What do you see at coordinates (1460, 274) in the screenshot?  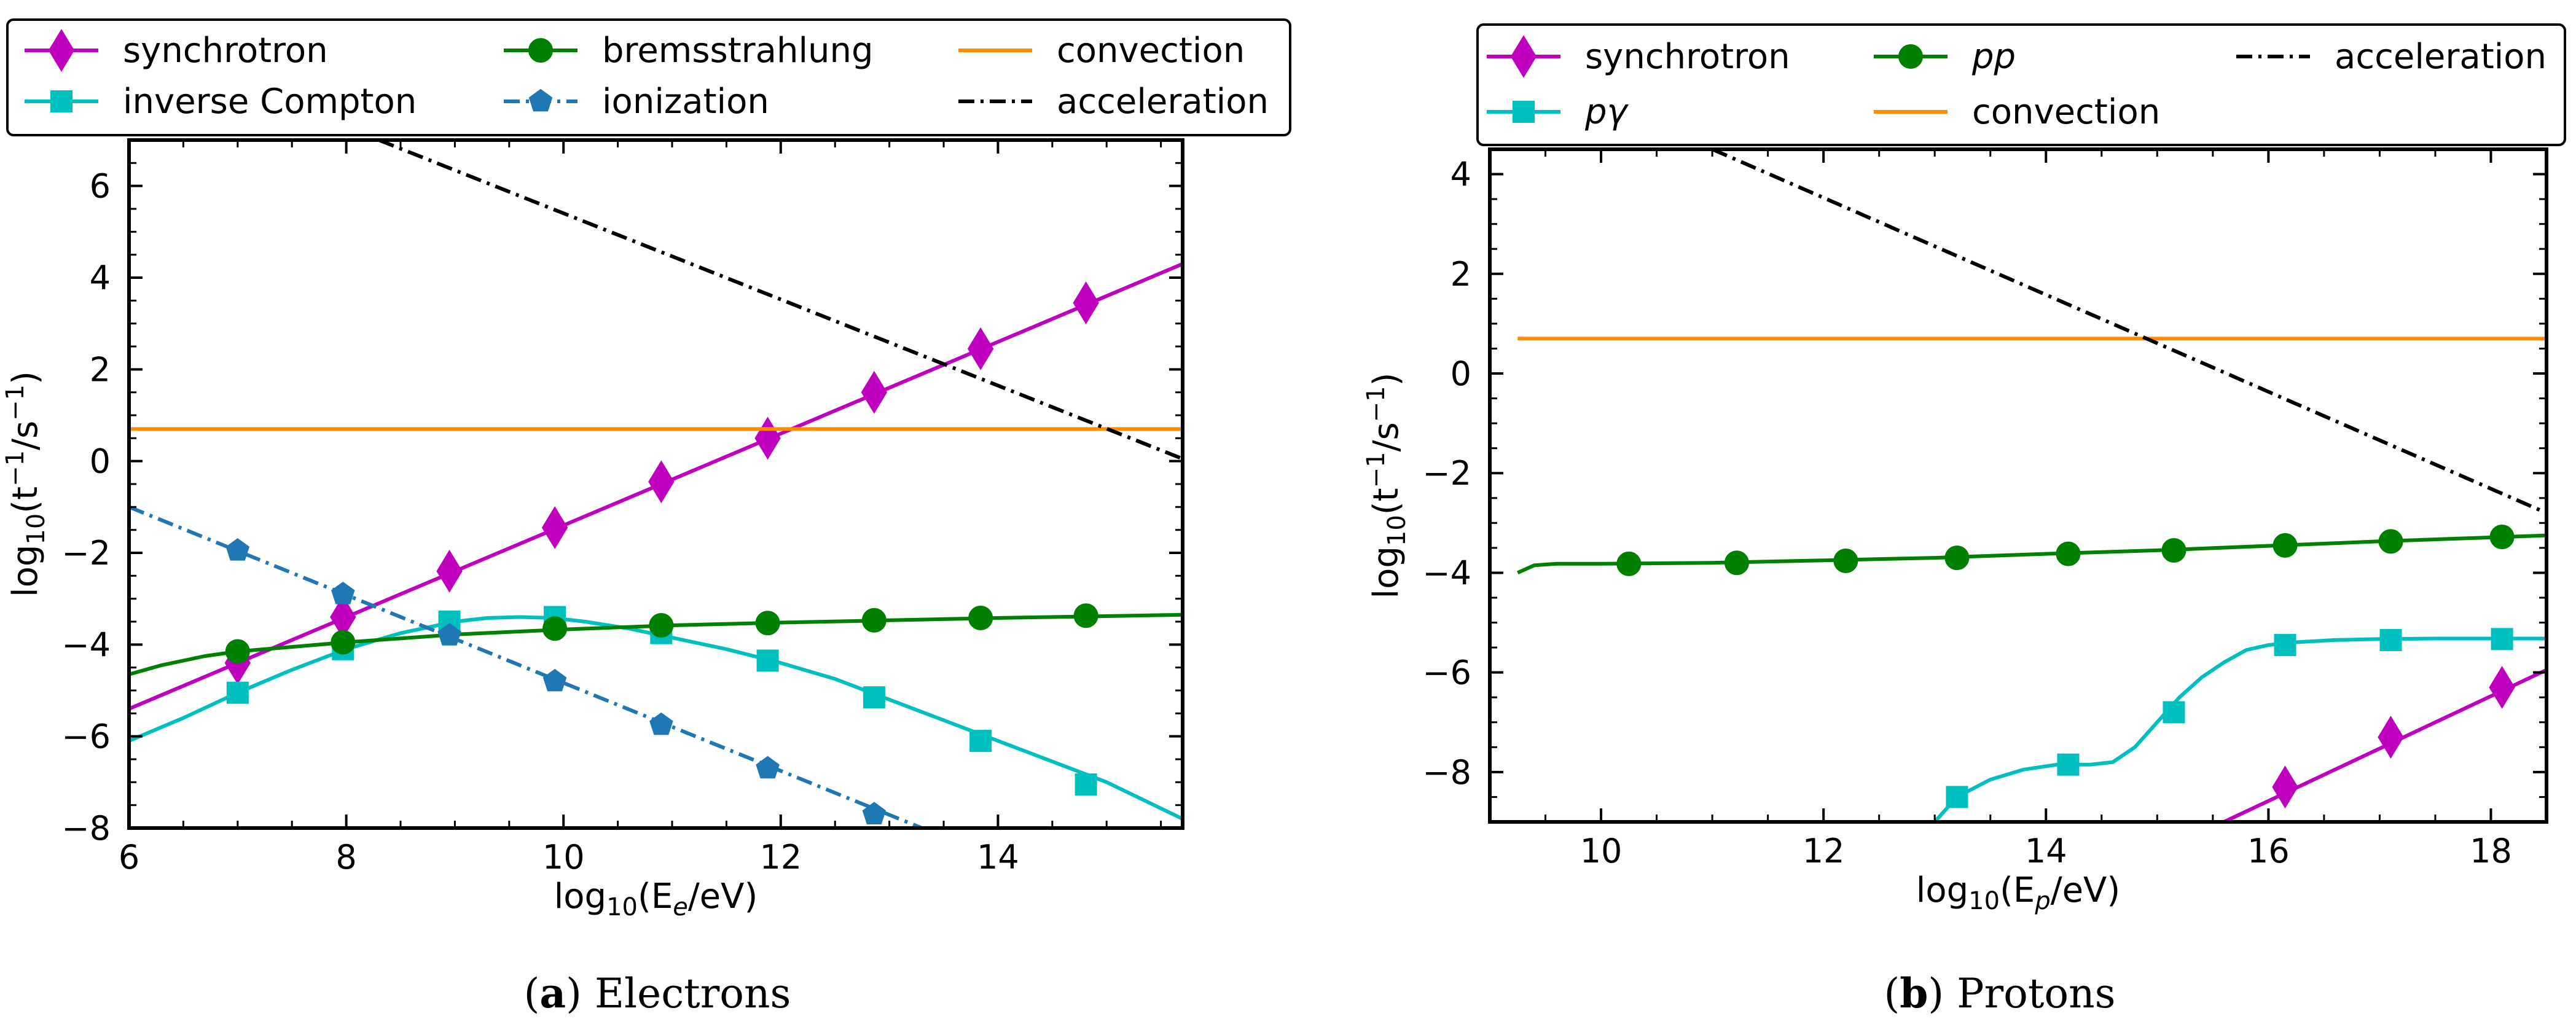 I see `y-tick-label: 2` at bounding box center [1460, 274].